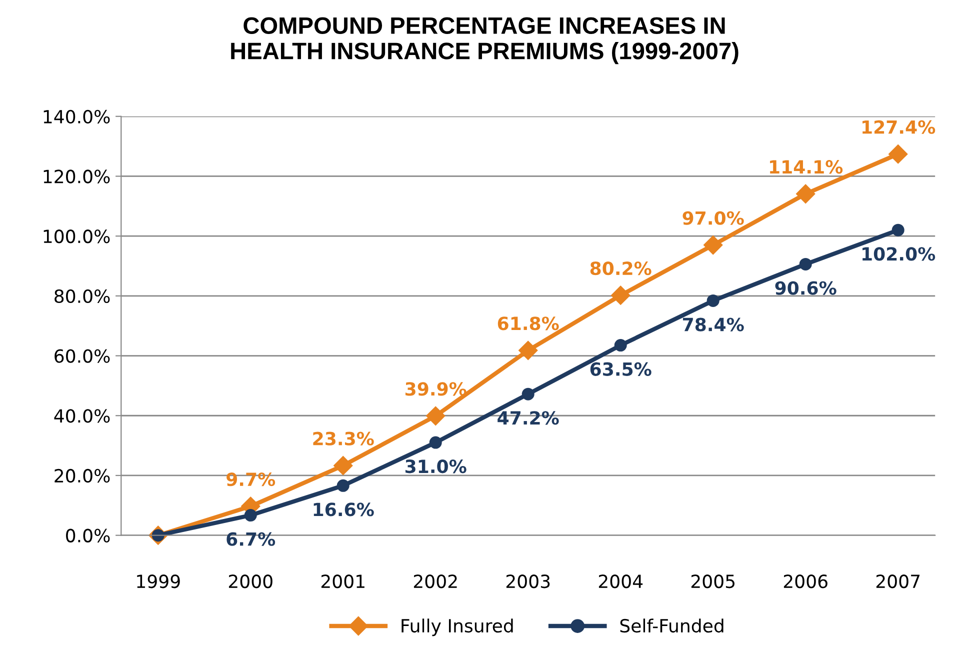 This screenshot has width=969, height=665. What do you see at coordinates (77, 177) in the screenshot?
I see `y-tick-label: 120.0%` at bounding box center [77, 177].